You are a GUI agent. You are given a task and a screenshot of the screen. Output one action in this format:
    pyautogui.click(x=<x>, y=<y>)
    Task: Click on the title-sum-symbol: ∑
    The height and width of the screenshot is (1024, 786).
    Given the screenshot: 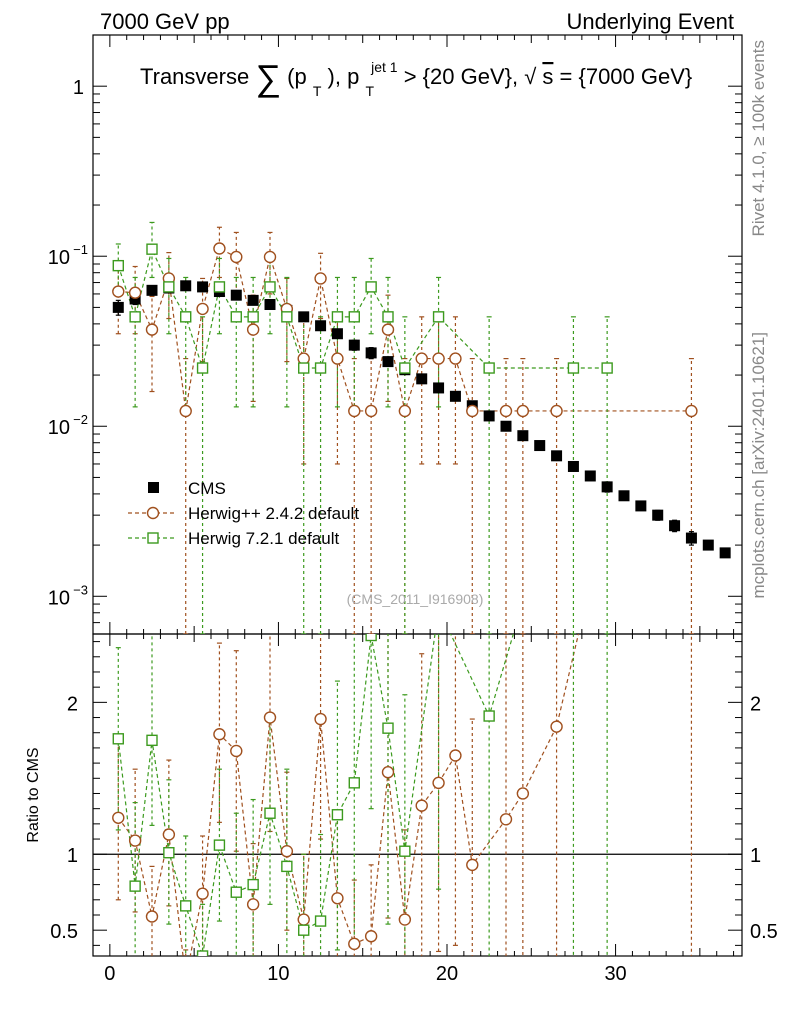 What is the action you would take?
    pyautogui.click(x=268, y=77)
    